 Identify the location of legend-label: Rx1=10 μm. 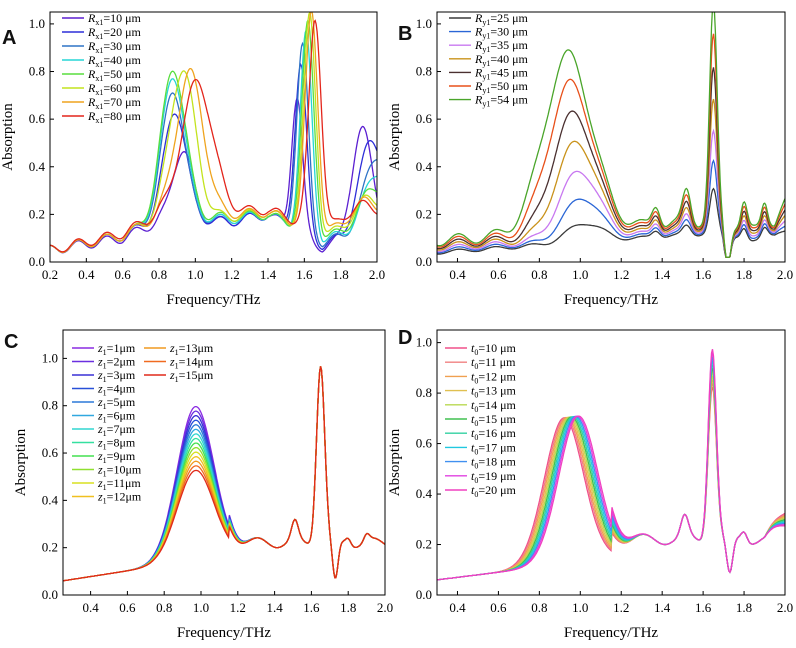
(114, 19).